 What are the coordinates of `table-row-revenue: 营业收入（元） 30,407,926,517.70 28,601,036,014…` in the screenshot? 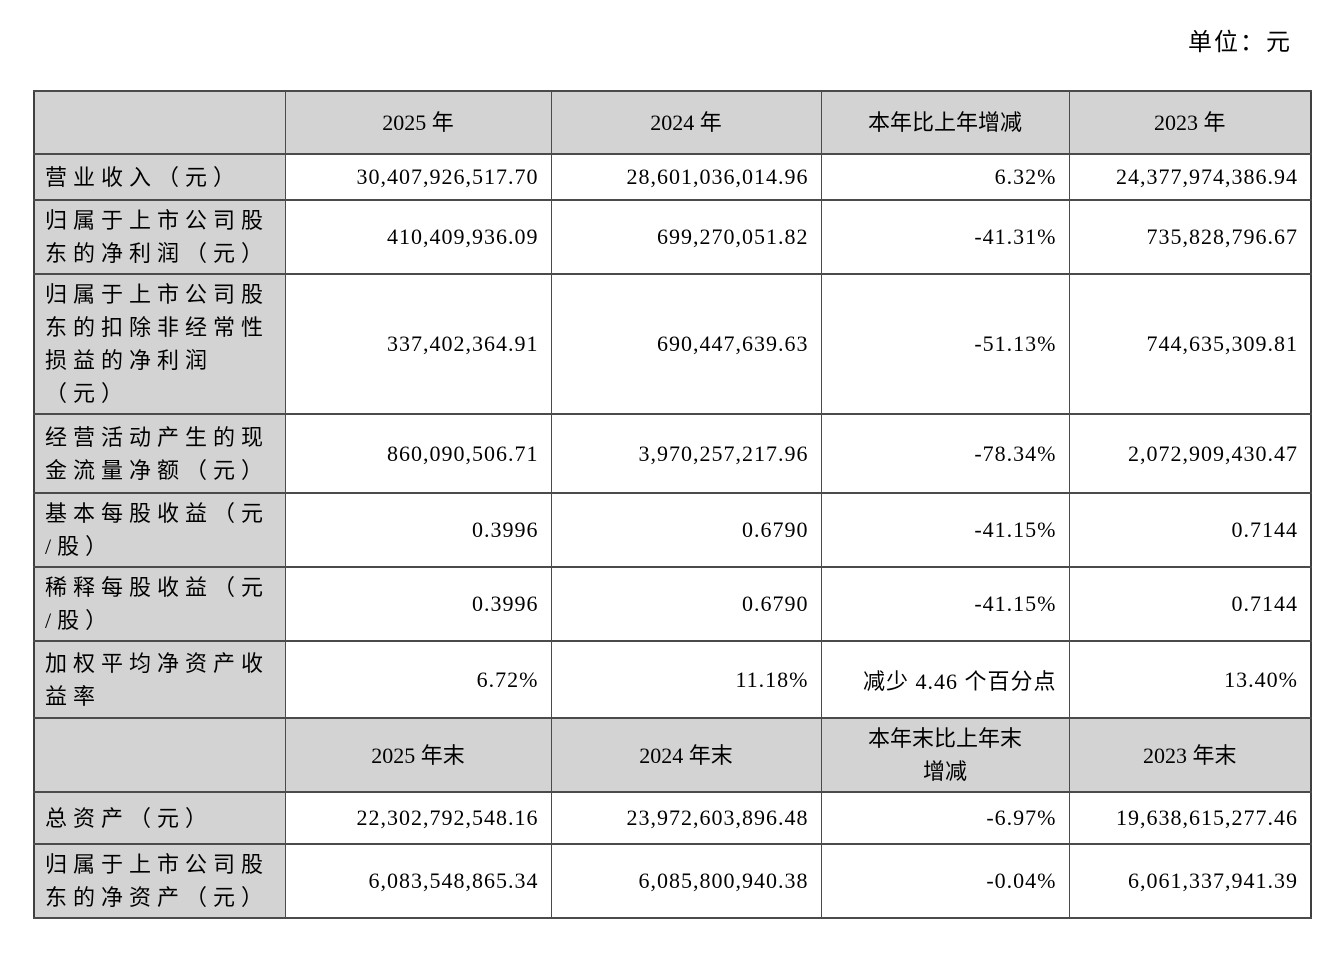 It's located at (672, 177).